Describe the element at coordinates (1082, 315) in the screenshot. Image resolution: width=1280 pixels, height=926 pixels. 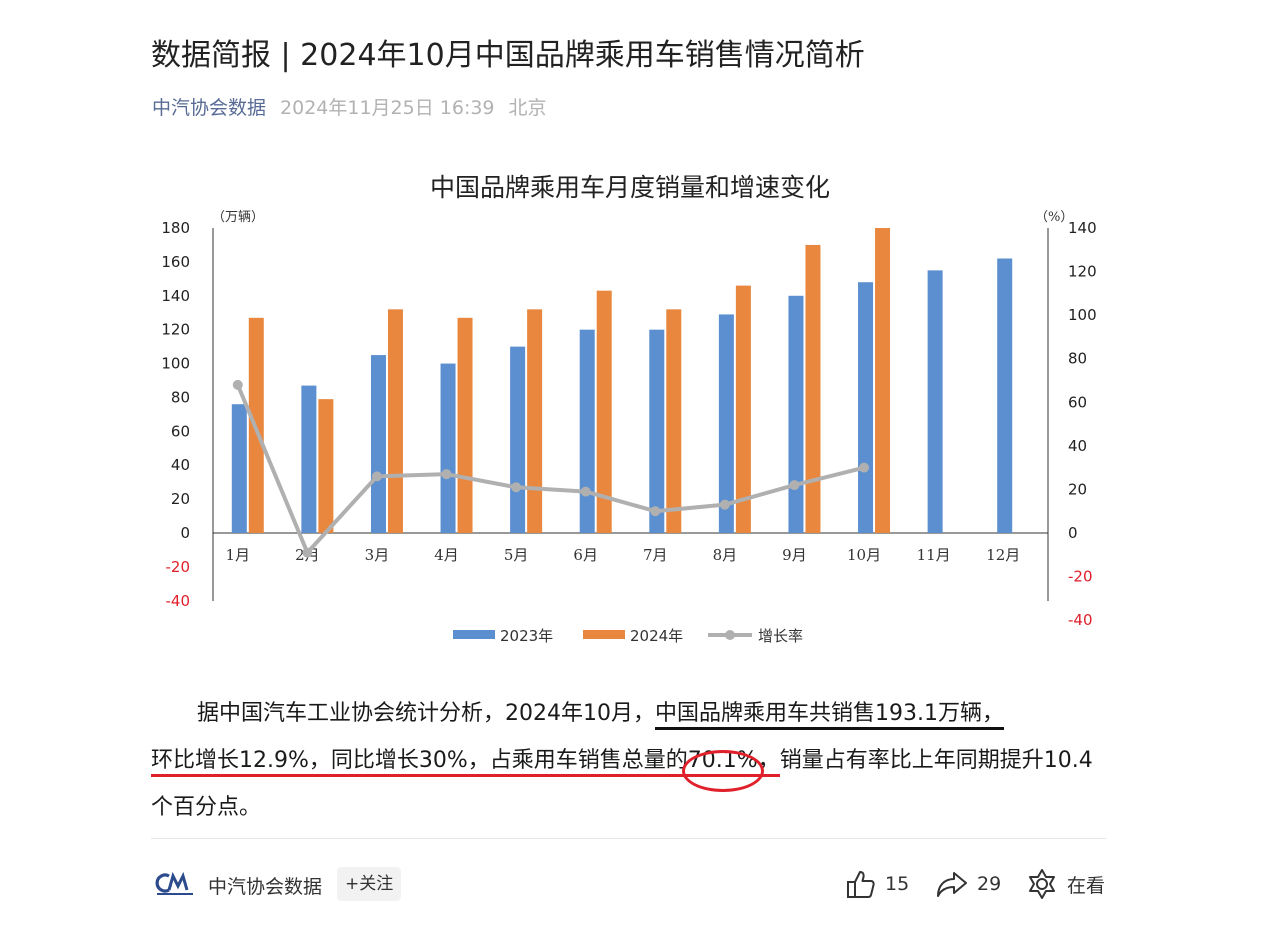
I see `y-tick-right: 100` at that location.